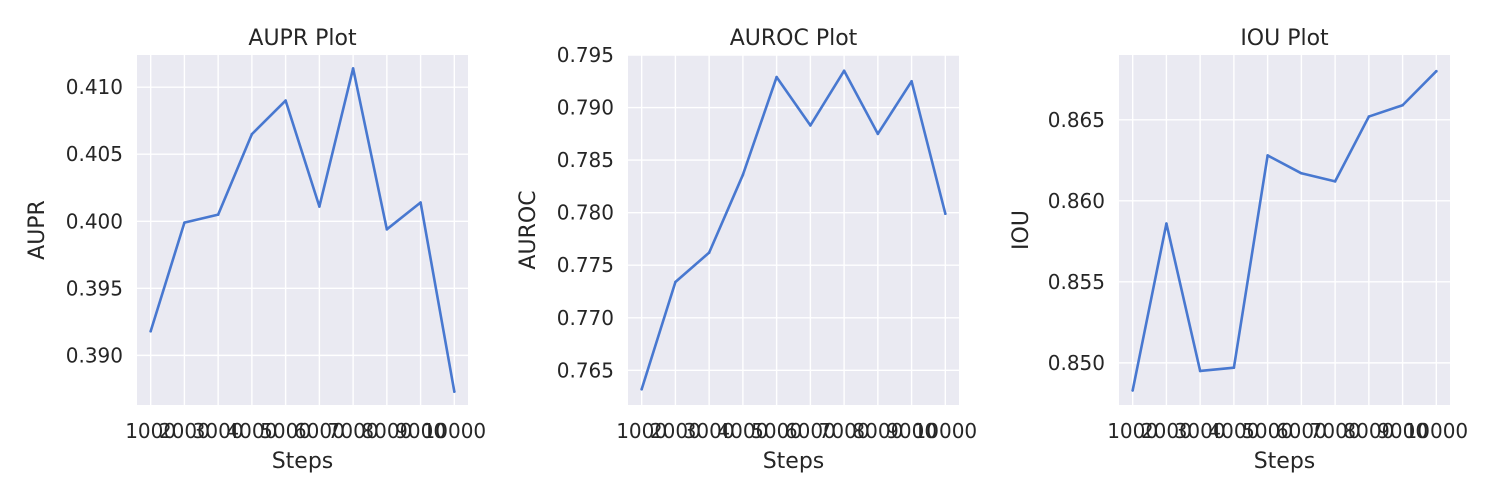 The width and height of the screenshot is (1500, 504). I want to click on aupr-x-tick-label: 3000, so click(218, 431).